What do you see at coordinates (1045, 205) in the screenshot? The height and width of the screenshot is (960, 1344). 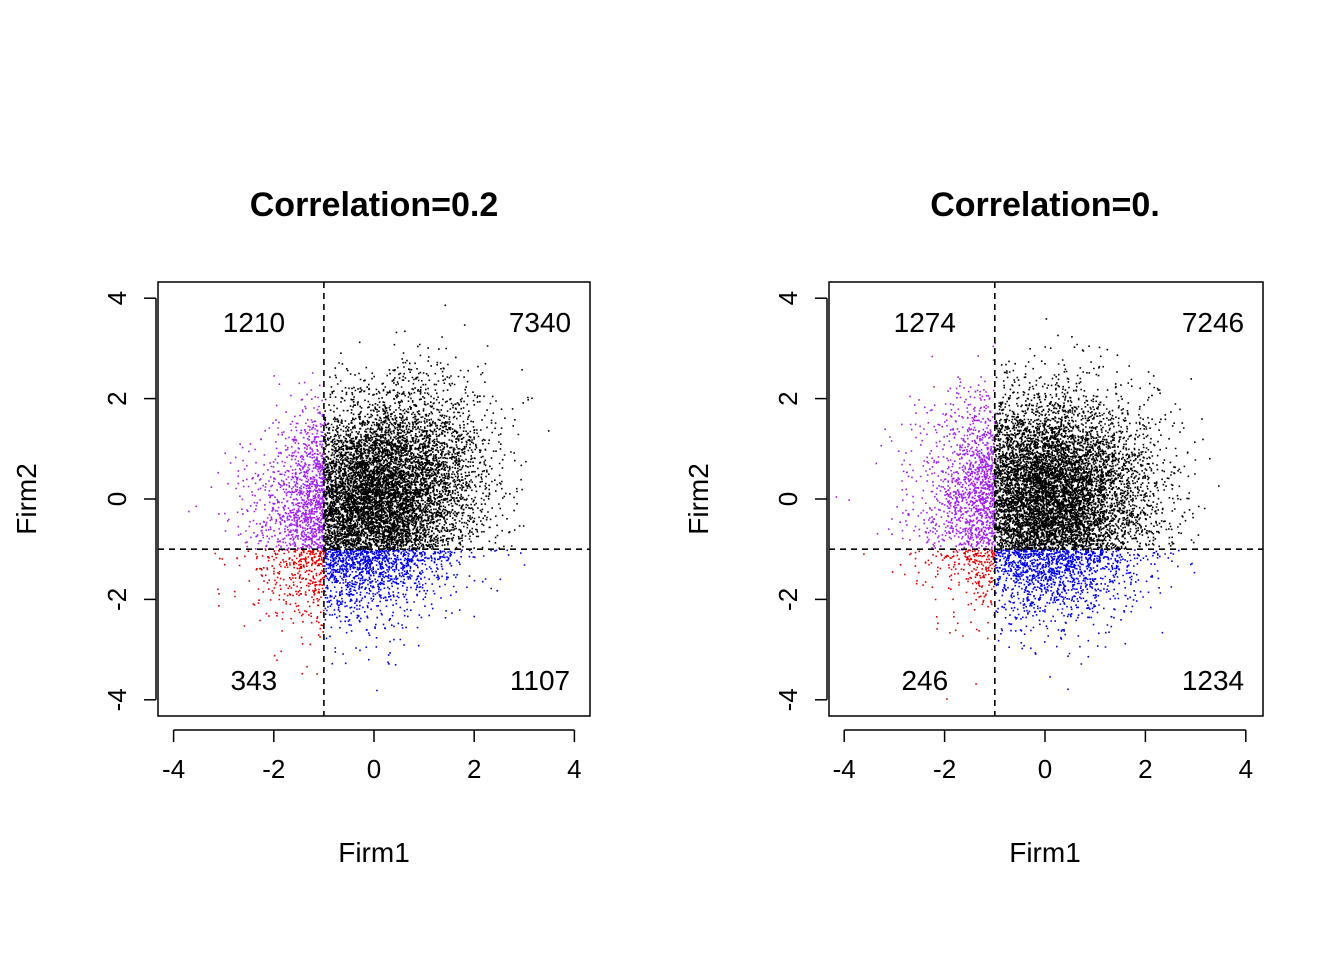 I see `panel-title: Correlation=0.` at bounding box center [1045, 205].